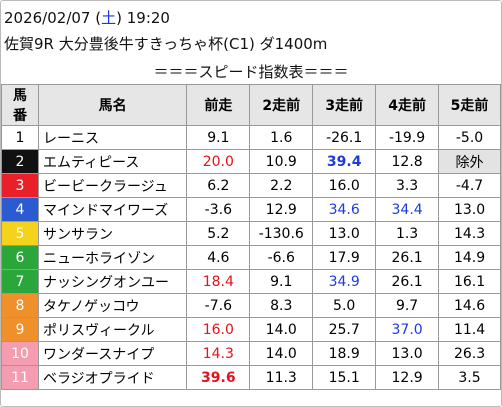  What do you see at coordinates (281, 377) in the screenshot?
I see `speed-index: 11.3` at bounding box center [281, 377].